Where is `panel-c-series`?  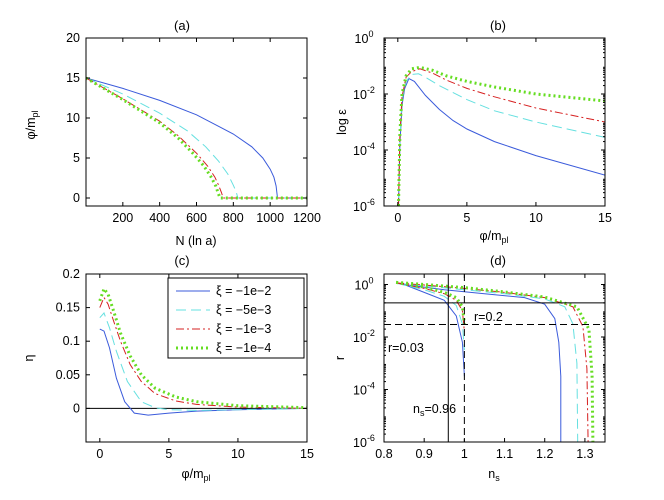 panel-c-series is located at coordinates (196, 350).